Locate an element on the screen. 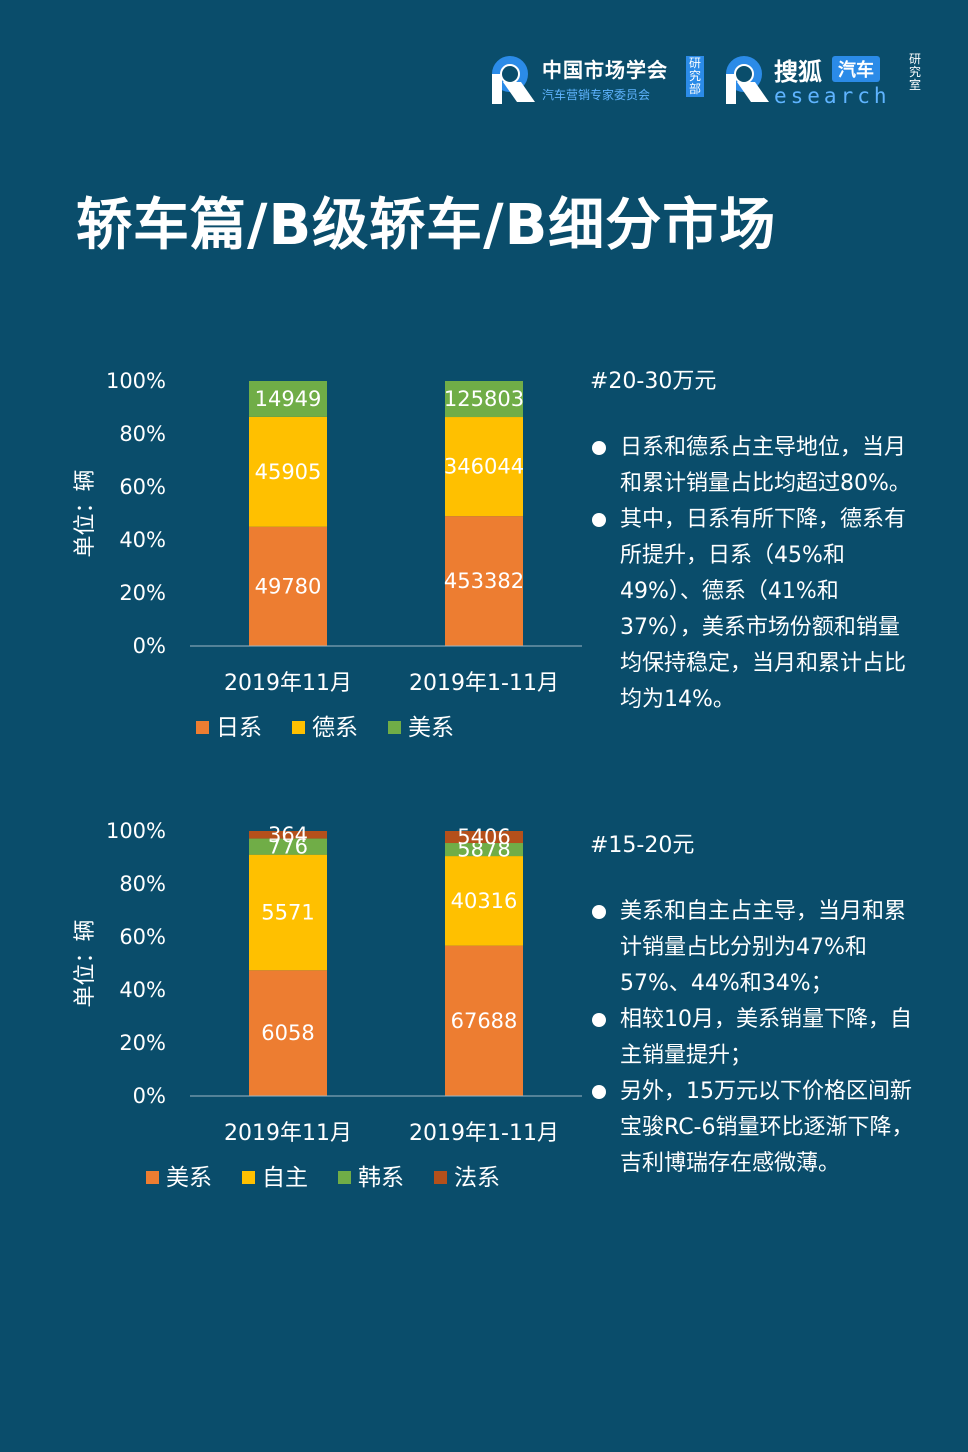 This screenshot has height=1452, width=968. org1-tag: 研究部 is located at coordinates (695, 76).